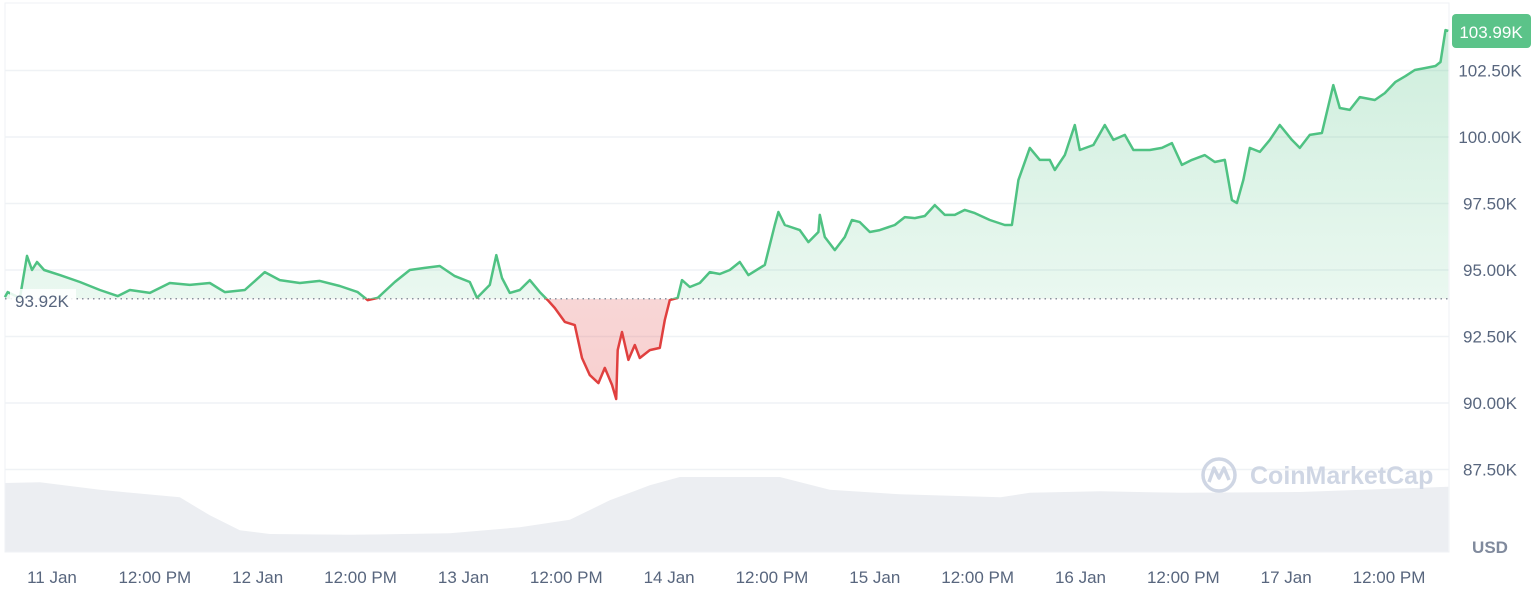 The width and height of the screenshot is (1532, 594). What do you see at coordinates (1490, 337) in the screenshot?
I see `y-tick-label: 92.50K` at bounding box center [1490, 337].